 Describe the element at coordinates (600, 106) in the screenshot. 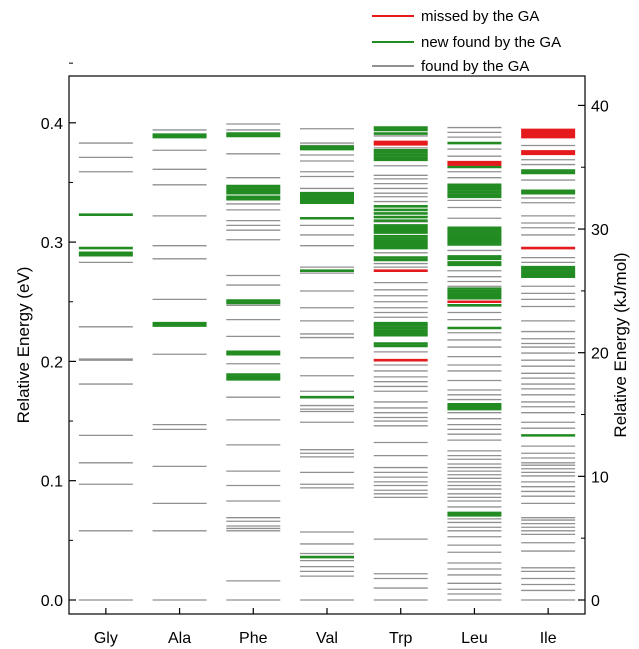

I see `y-tick-label-right: 40` at that location.